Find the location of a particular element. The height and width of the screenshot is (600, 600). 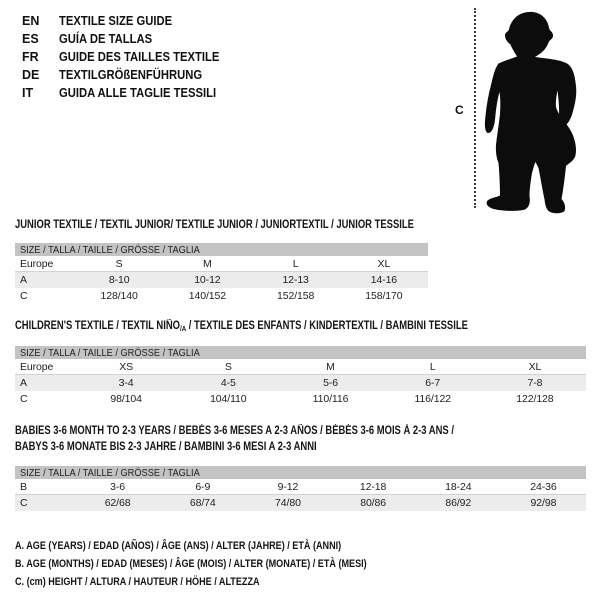

language-row-it: IT GUIDA ALLE TAGLIE TESSILI is located at coordinates (129, 93).